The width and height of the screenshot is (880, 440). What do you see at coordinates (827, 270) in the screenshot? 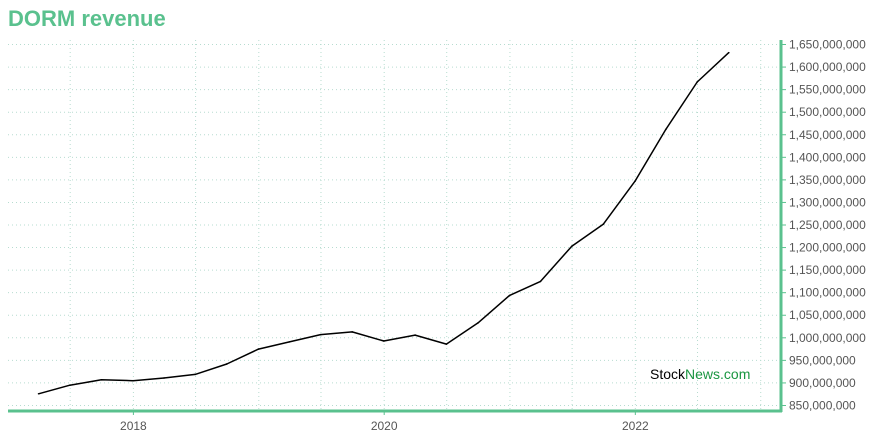
I see `y-tick-label: 1,150,000,000` at bounding box center [827, 270].